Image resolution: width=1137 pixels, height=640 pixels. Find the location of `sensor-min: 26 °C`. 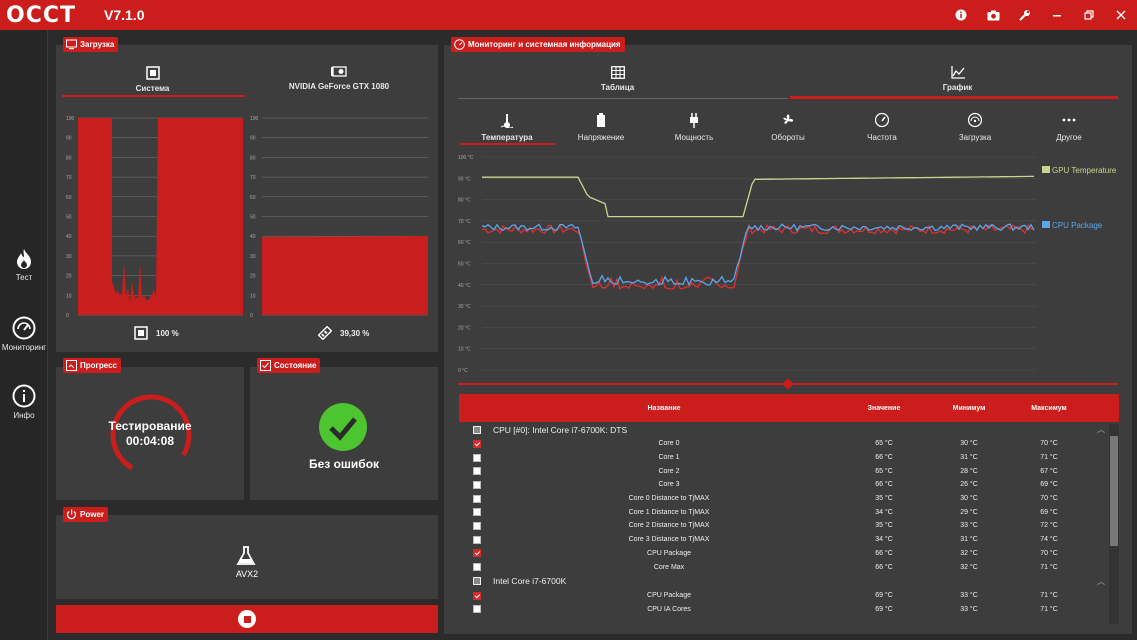

sensor-min: 26 °C is located at coordinates (969, 485).